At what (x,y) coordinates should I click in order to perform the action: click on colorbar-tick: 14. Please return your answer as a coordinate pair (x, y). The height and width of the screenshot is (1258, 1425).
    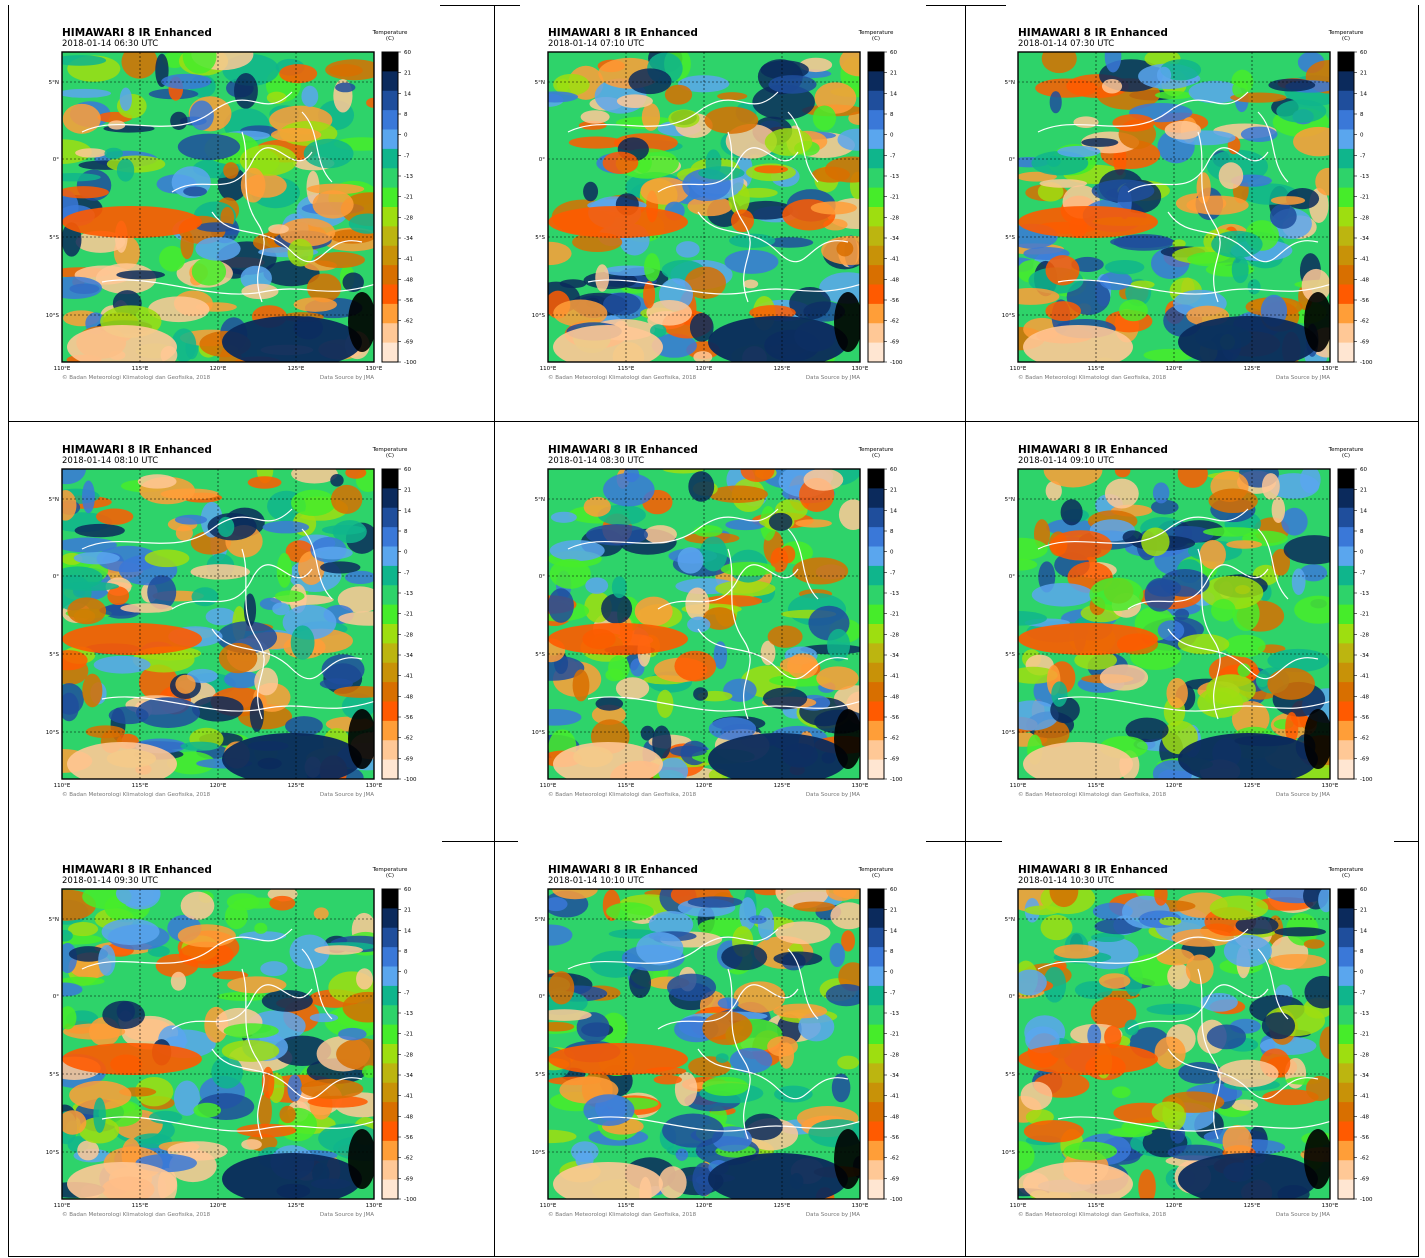
    Looking at the image, I should click on (893, 931).